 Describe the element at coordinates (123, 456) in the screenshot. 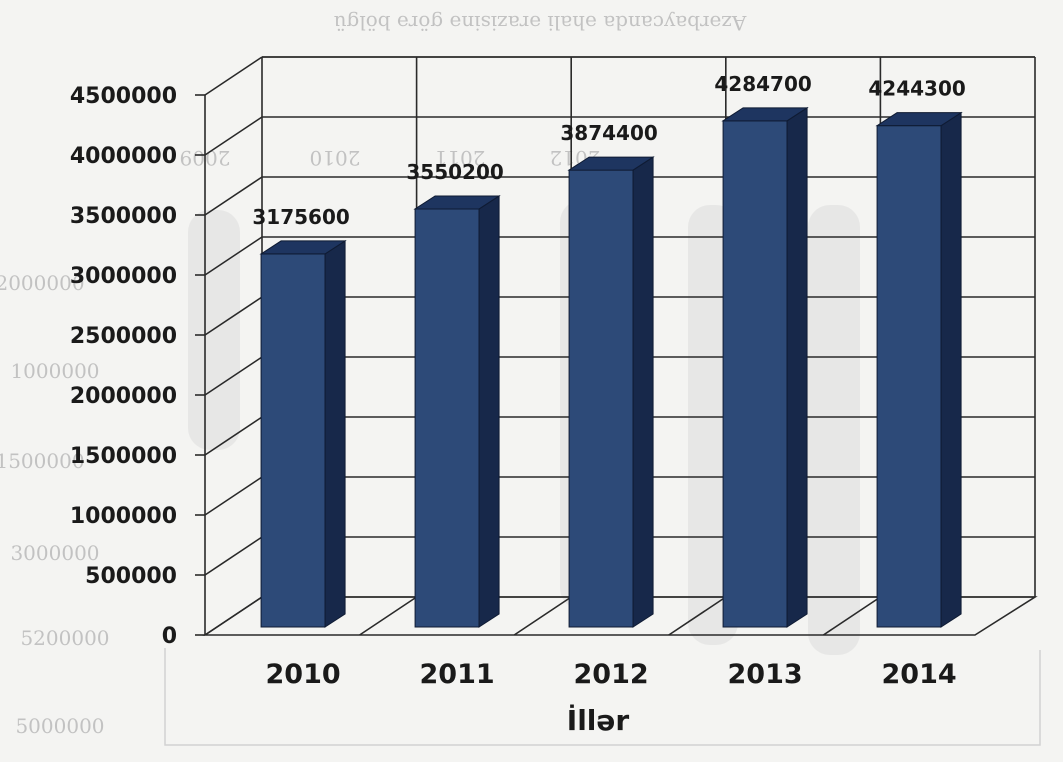

I see `y-tick-label: 1500000` at that location.